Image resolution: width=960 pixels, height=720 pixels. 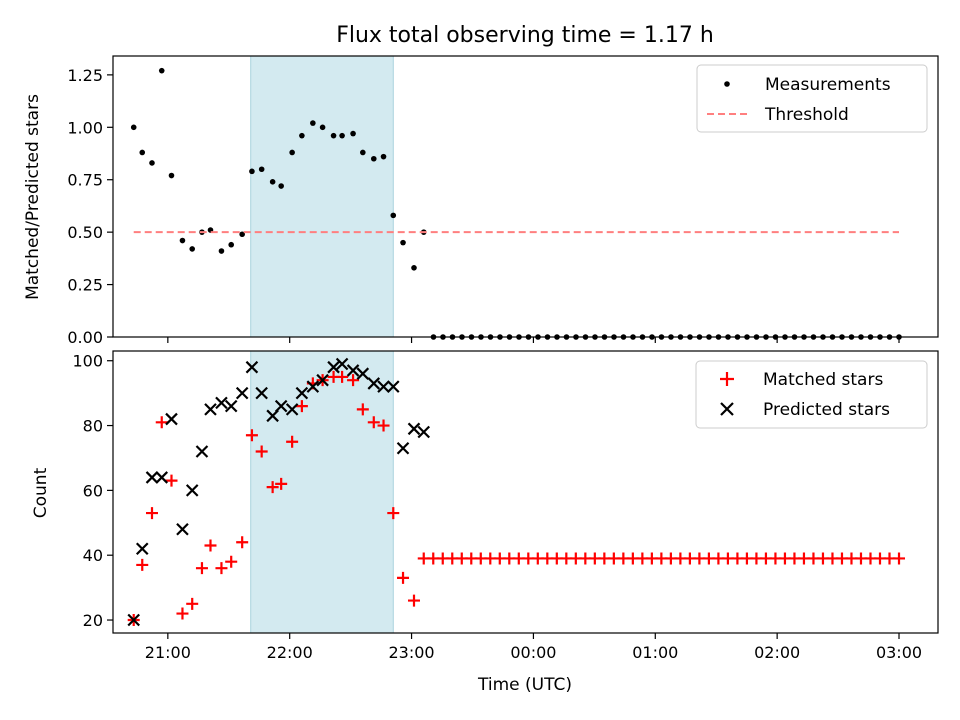 I want to click on y-tick-label: 60, so click(x=93, y=490).